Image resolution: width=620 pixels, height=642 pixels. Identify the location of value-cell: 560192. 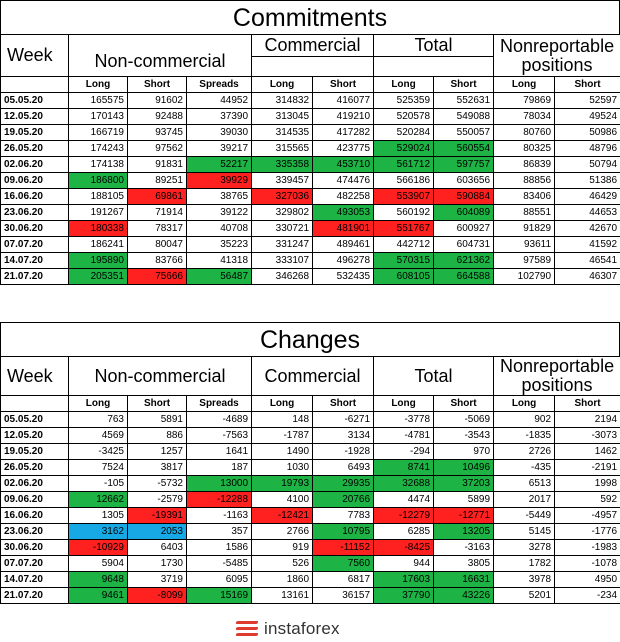
(404, 212).